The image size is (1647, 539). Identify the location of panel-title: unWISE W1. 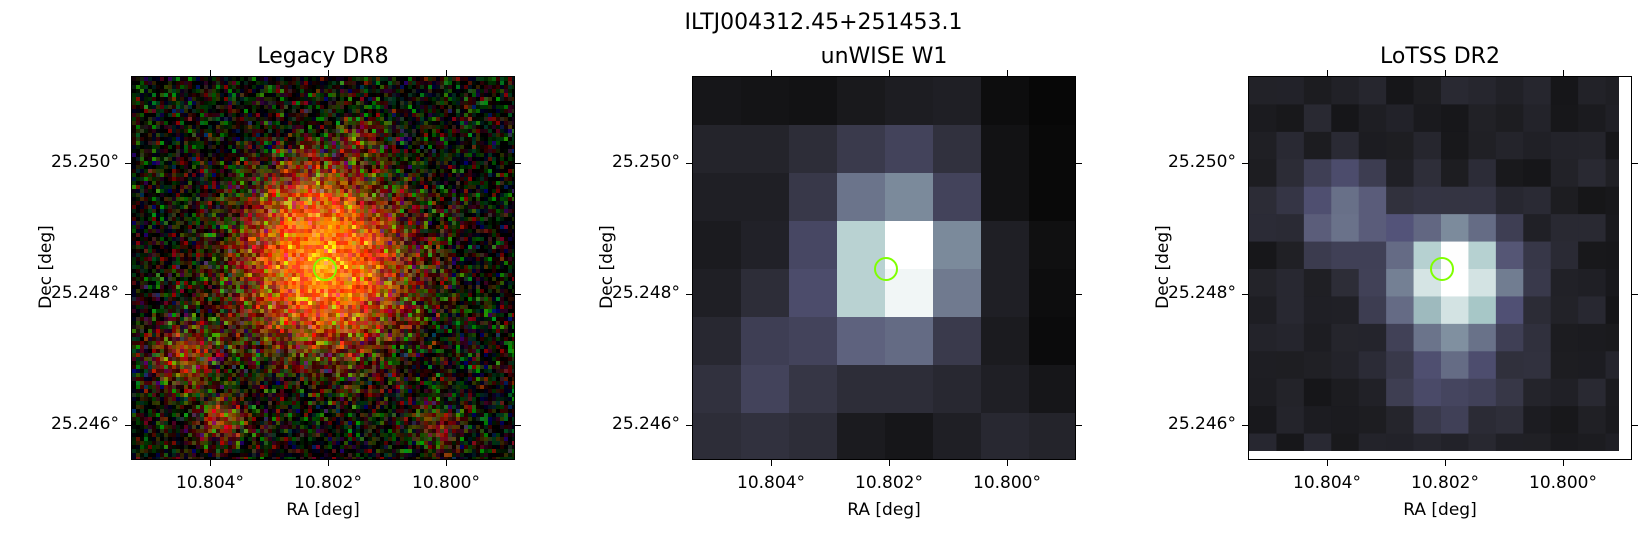
(884, 56).